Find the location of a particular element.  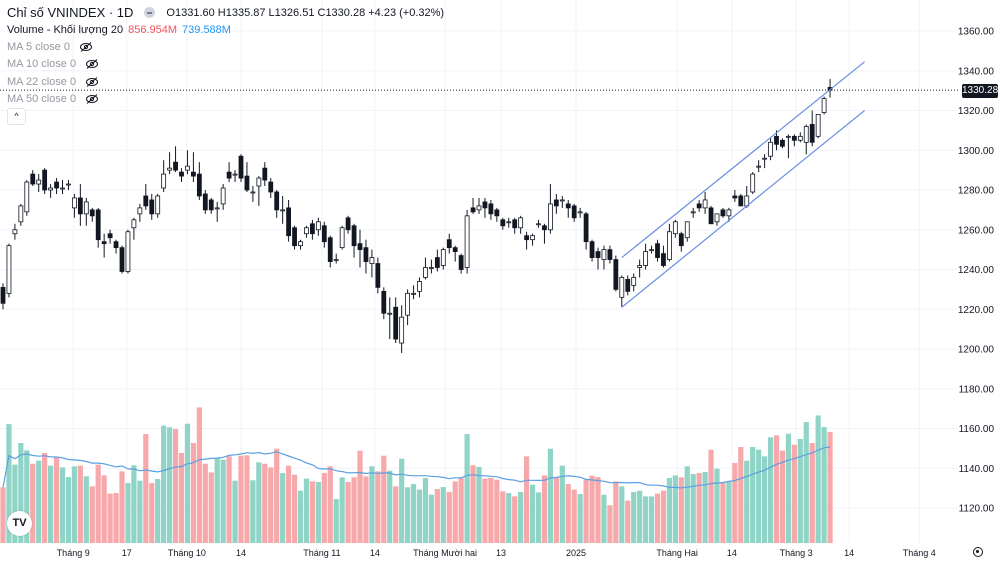

volume-ma-line is located at coordinates (416, 467).